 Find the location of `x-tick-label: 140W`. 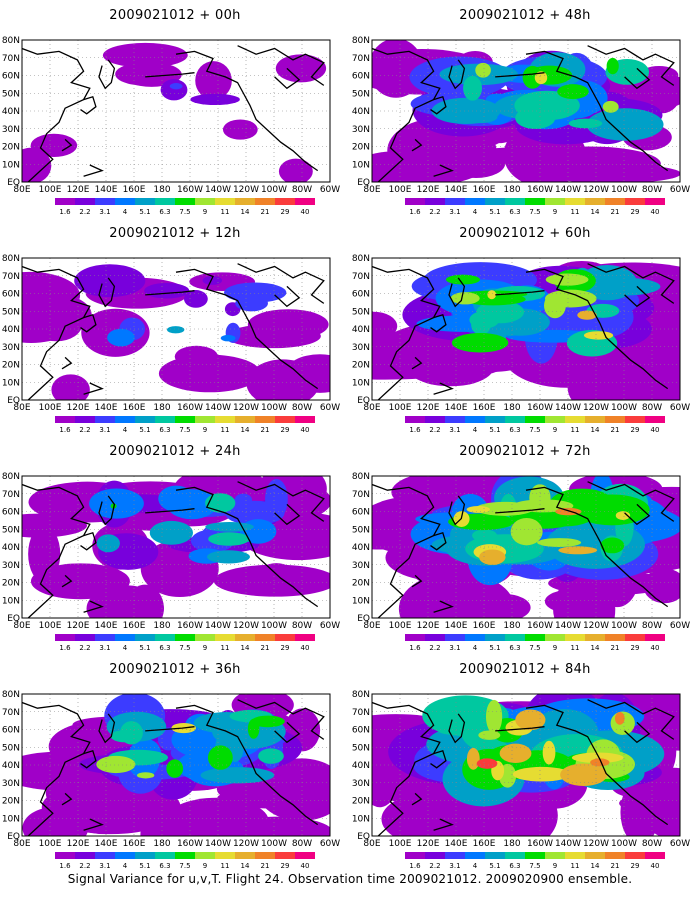

x-tick-label: 140W is located at coordinates (568, 844).